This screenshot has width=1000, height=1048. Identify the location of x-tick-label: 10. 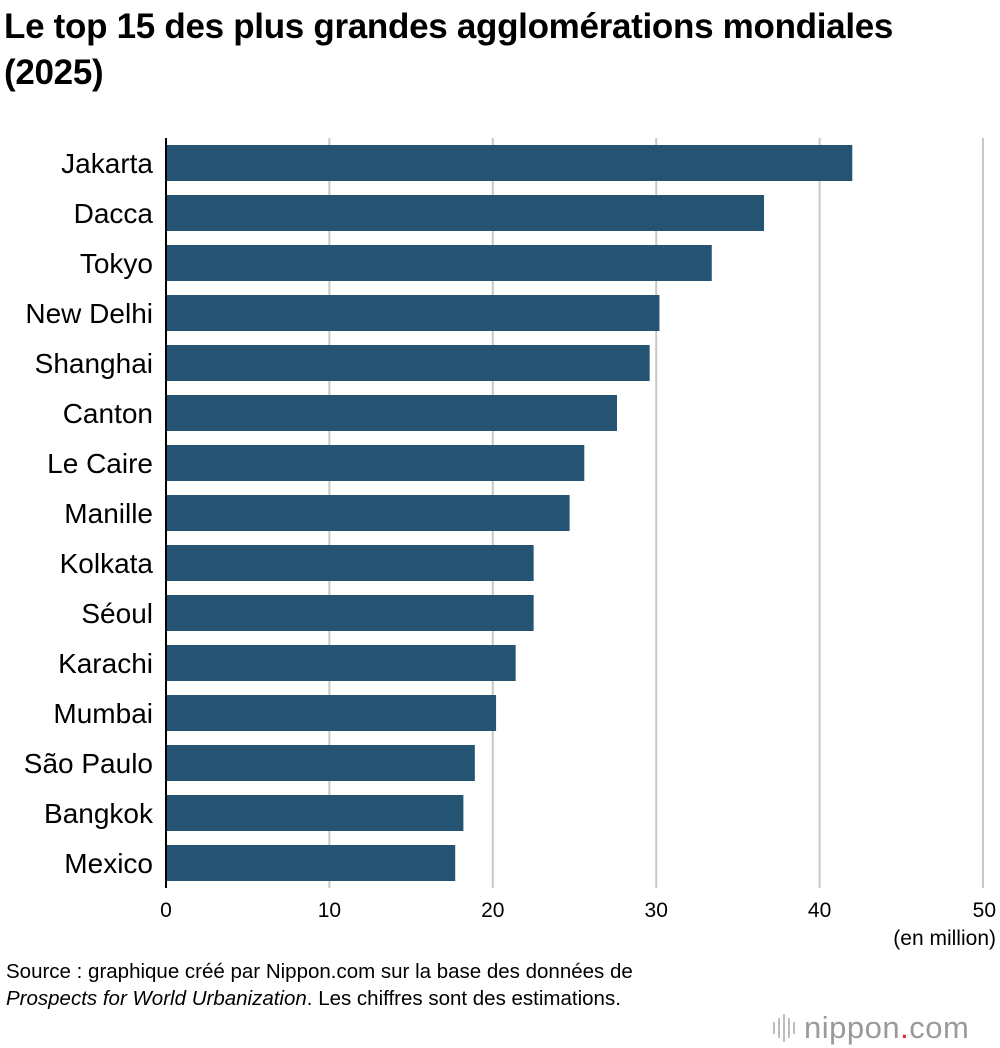
(329, 910).